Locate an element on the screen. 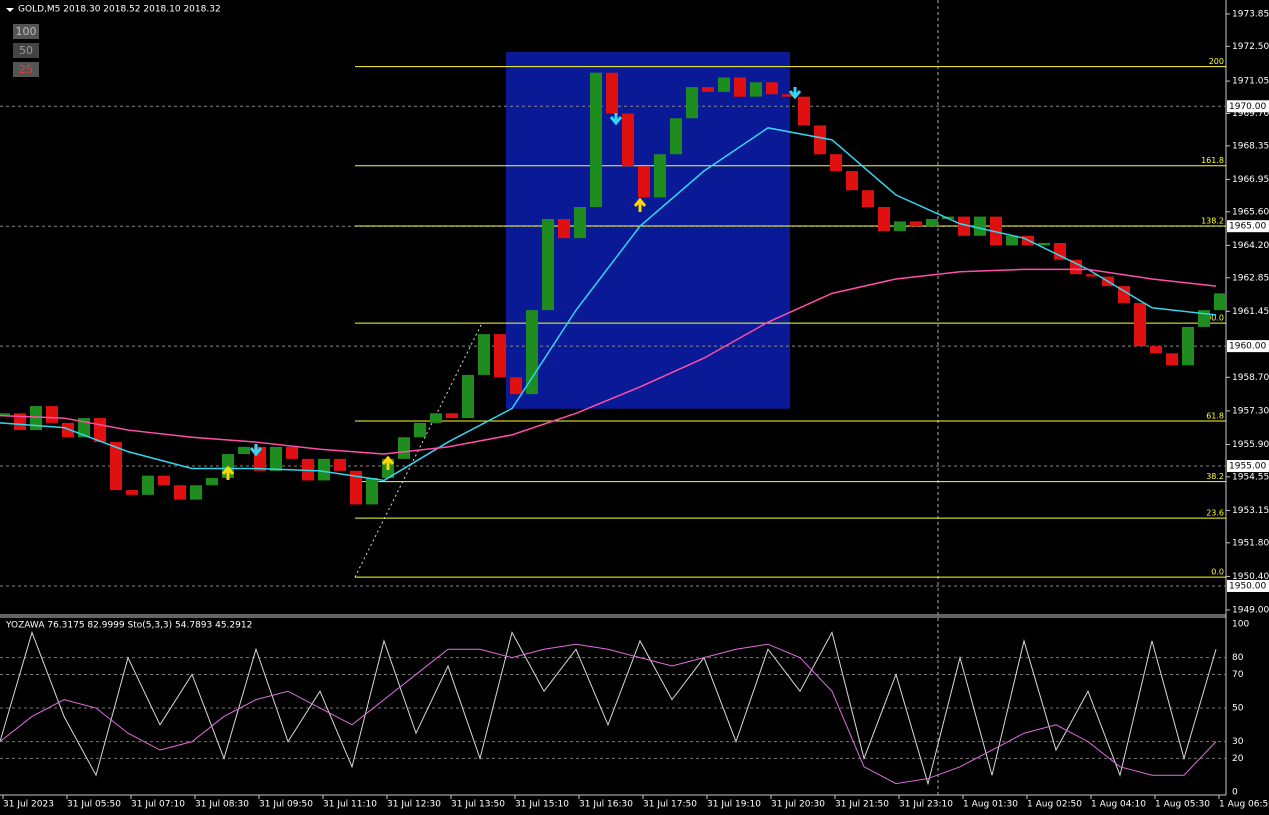  fibo-label: 200 is located at coordinates (1216, 61).